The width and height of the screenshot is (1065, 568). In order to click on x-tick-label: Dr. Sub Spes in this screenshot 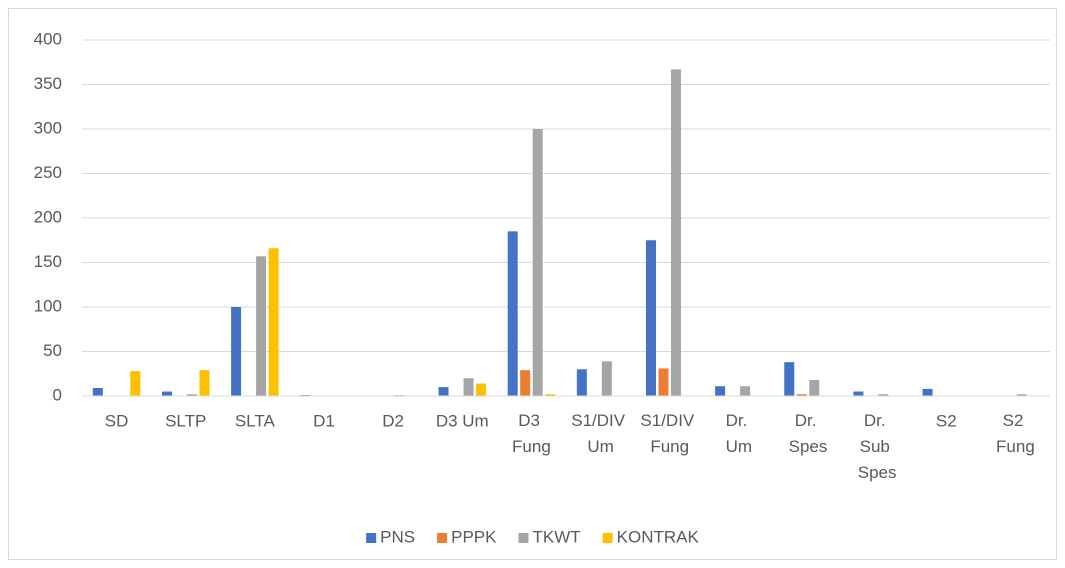, I will do `click(877, 446)`.